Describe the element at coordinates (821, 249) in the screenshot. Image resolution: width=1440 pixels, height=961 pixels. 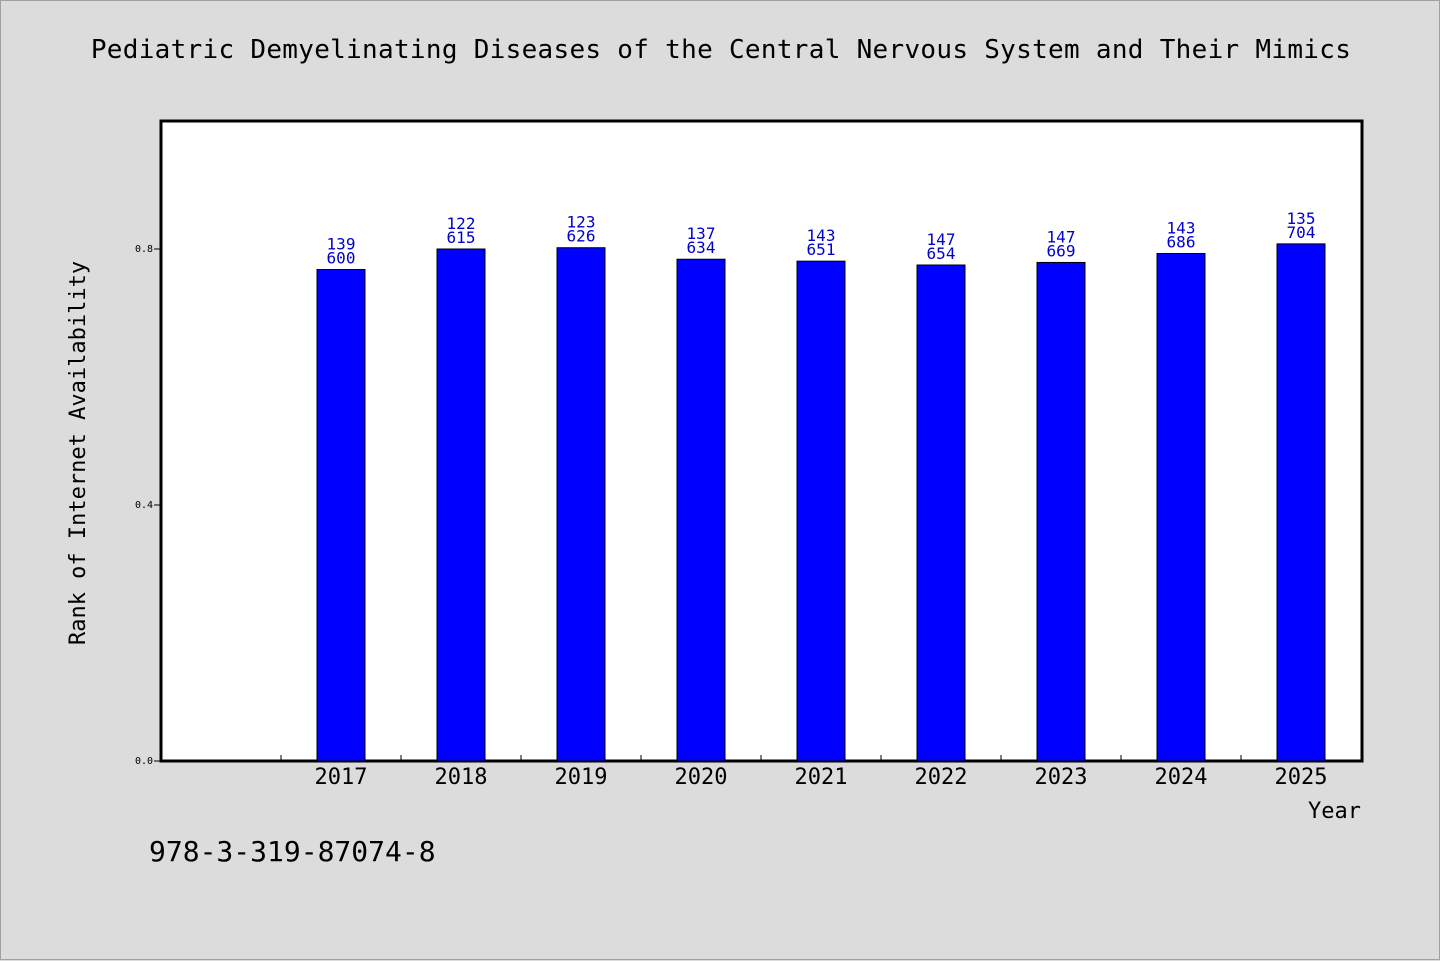
I see `data-label-bottom-2021: 651` at that location.